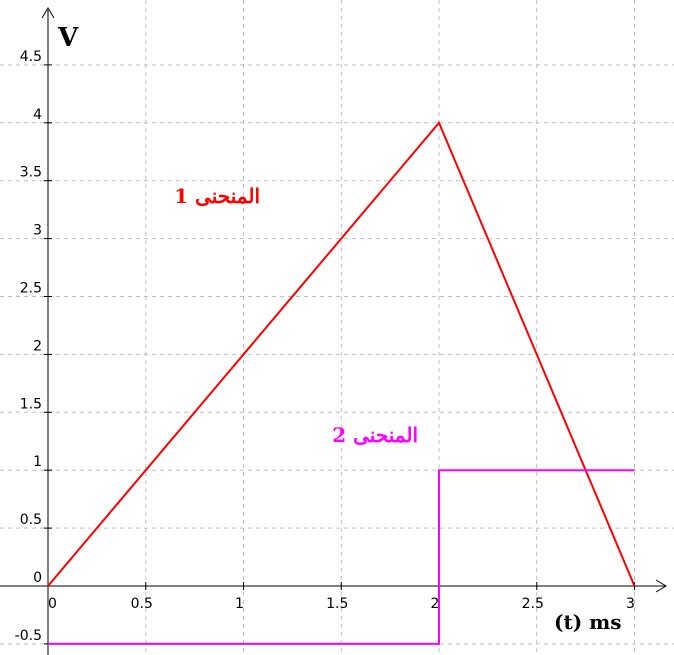  I want to click on y-tick-label: 4, so click(37, 115).